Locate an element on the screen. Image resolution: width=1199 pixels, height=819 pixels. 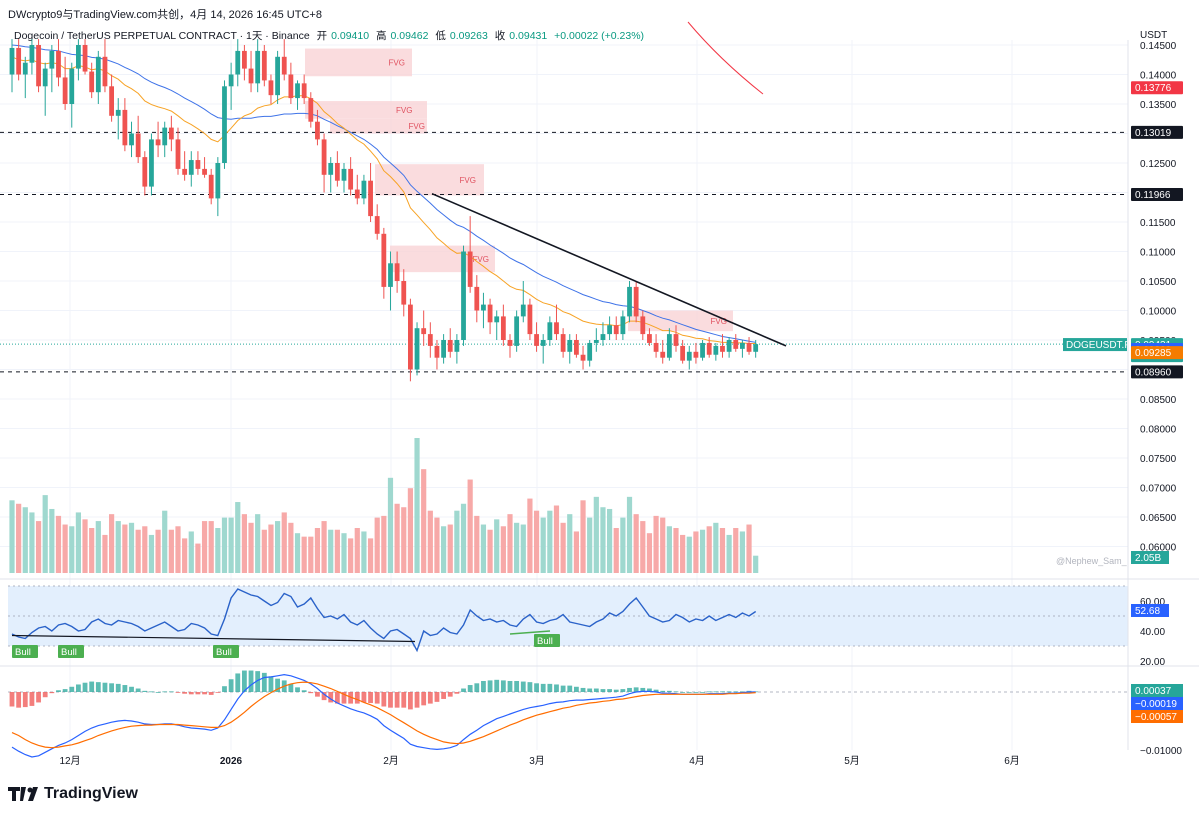
macd-tick-label: −0.01000 is located at coordinates (1161, 751).